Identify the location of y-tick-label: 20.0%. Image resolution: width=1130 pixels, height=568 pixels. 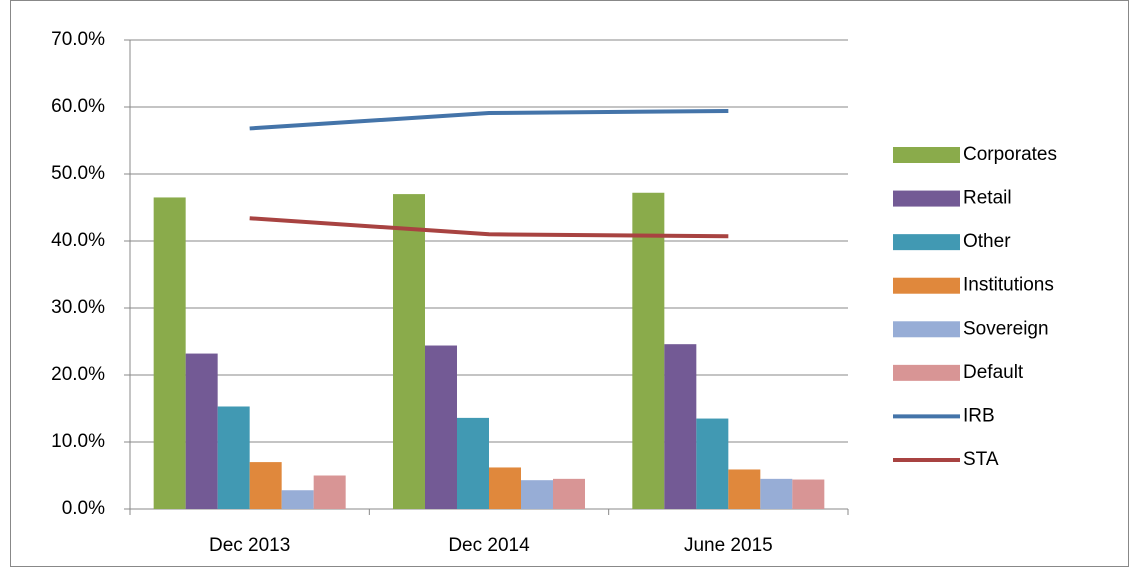
(78, 374).